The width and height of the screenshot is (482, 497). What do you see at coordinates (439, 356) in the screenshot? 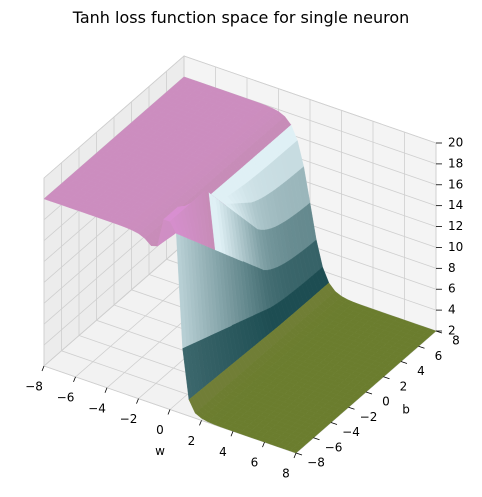
I see `y-tick-label: 6` at bounding box center [439, 356].